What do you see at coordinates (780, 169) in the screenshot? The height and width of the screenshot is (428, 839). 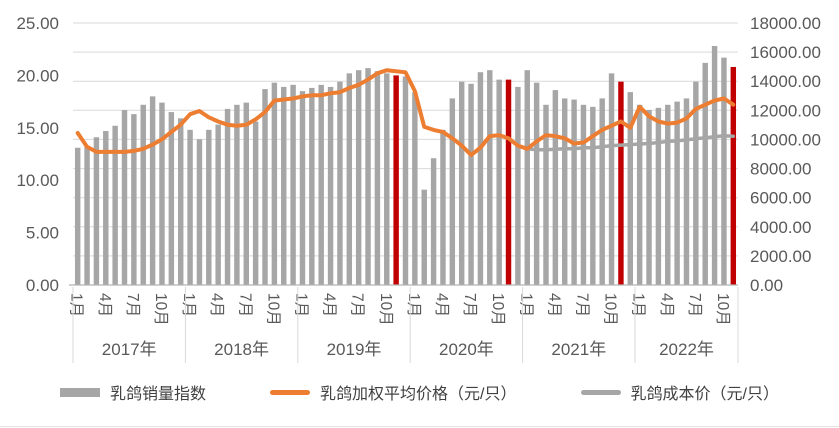 I see `svg-text: 8000.00` at bounding box center [780, 169].